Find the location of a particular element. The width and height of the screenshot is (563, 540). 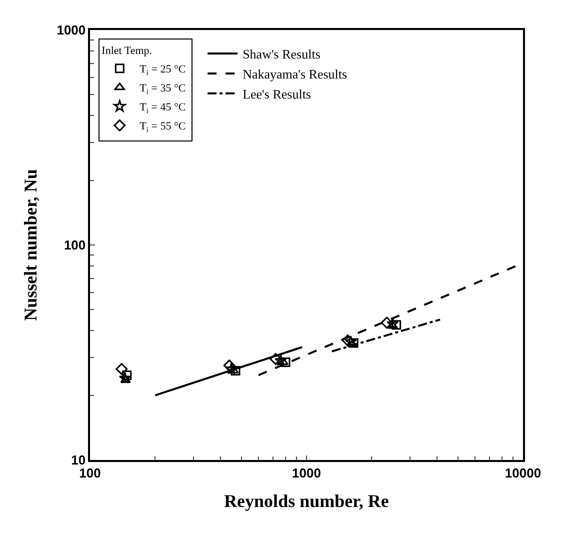

legend-label: T$_{i}$ = 25 °C is located at coordinates (163, 70).